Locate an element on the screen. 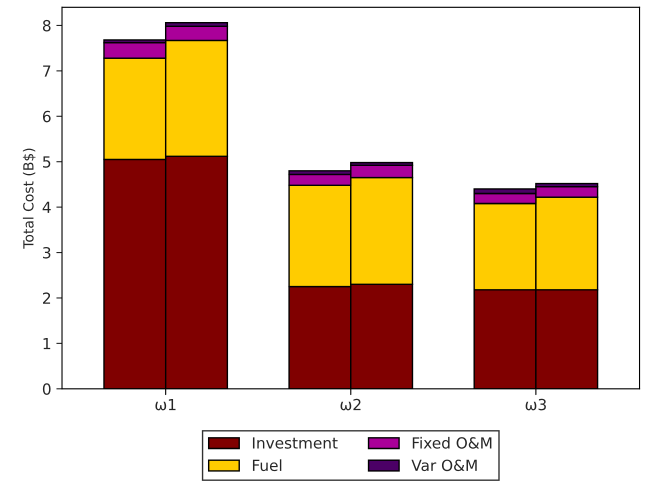 The image size is (646, 486). y-tick-label: 0 is located at coordinates (46, 389).